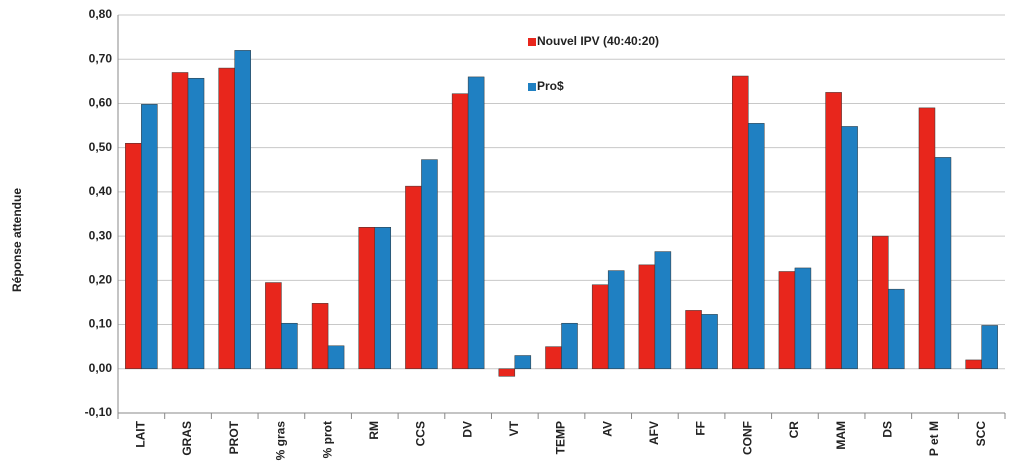  What do you see at coordinates (17, 240) in the screenshot?
I see `y-axis-label: Réponse attendue` at bounding box center [17, 240].